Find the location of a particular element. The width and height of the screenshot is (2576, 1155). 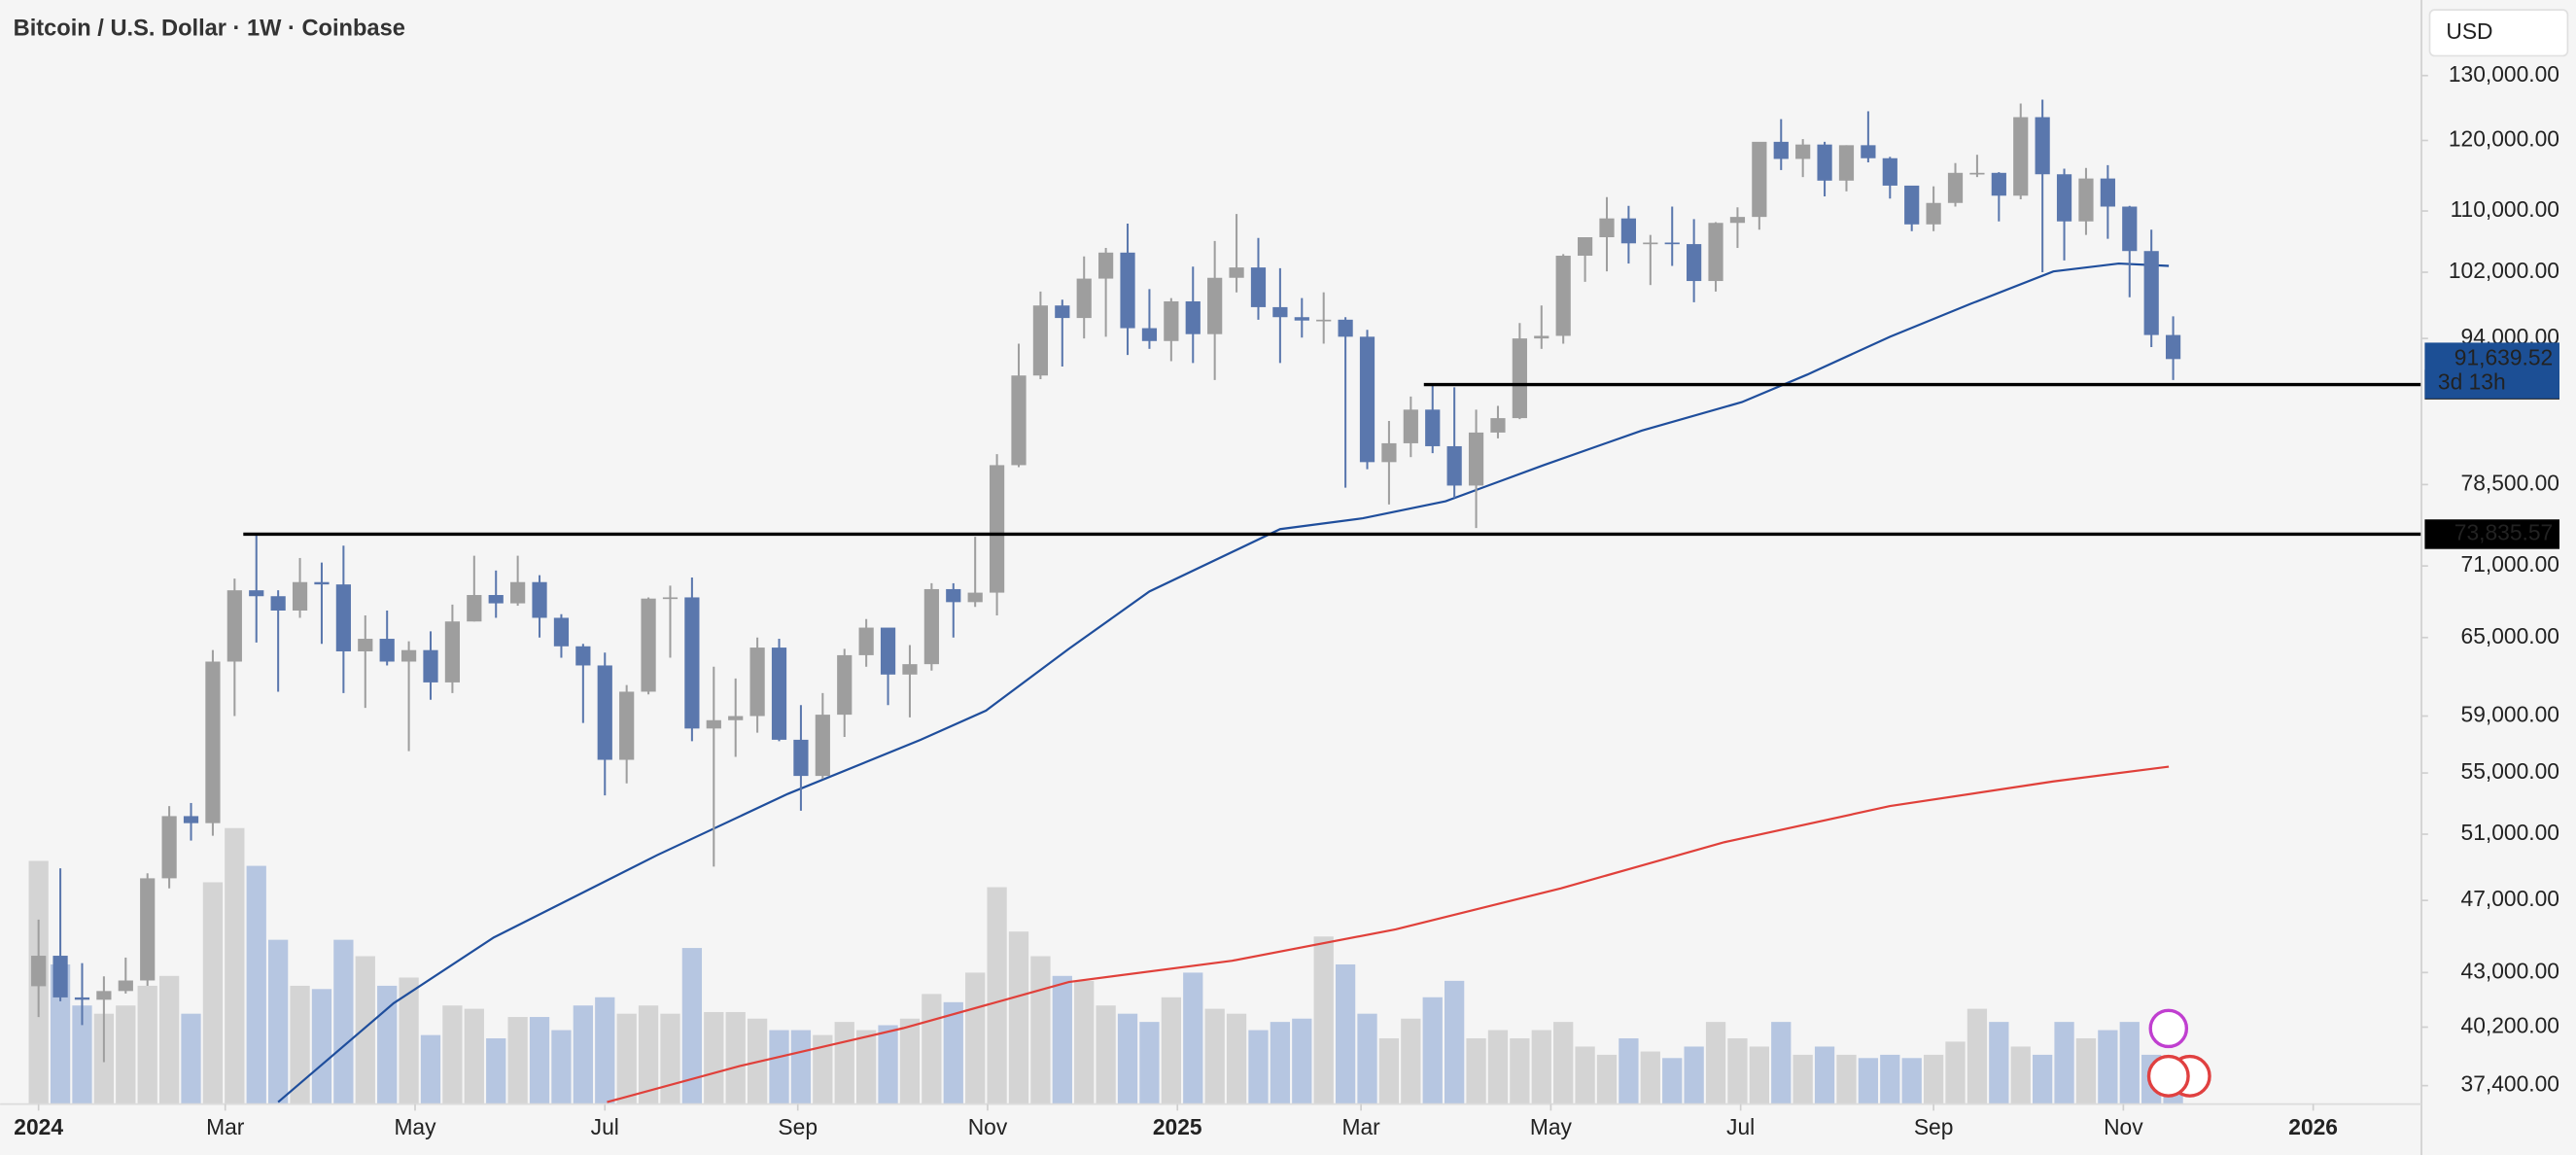

level-layer is located at coordinates (1332, 459).